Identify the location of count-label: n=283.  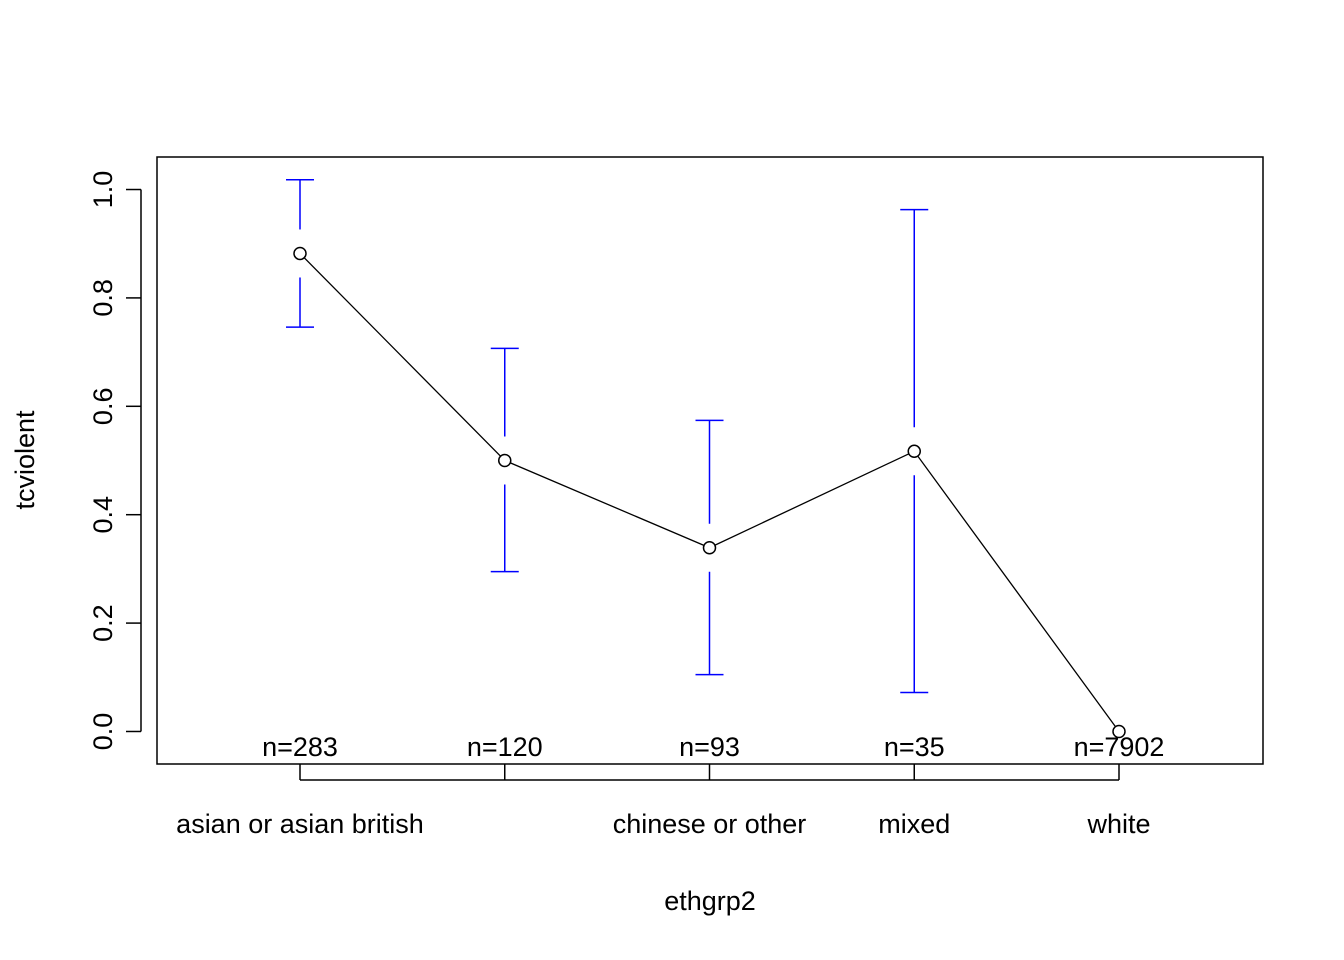
(300, 747).